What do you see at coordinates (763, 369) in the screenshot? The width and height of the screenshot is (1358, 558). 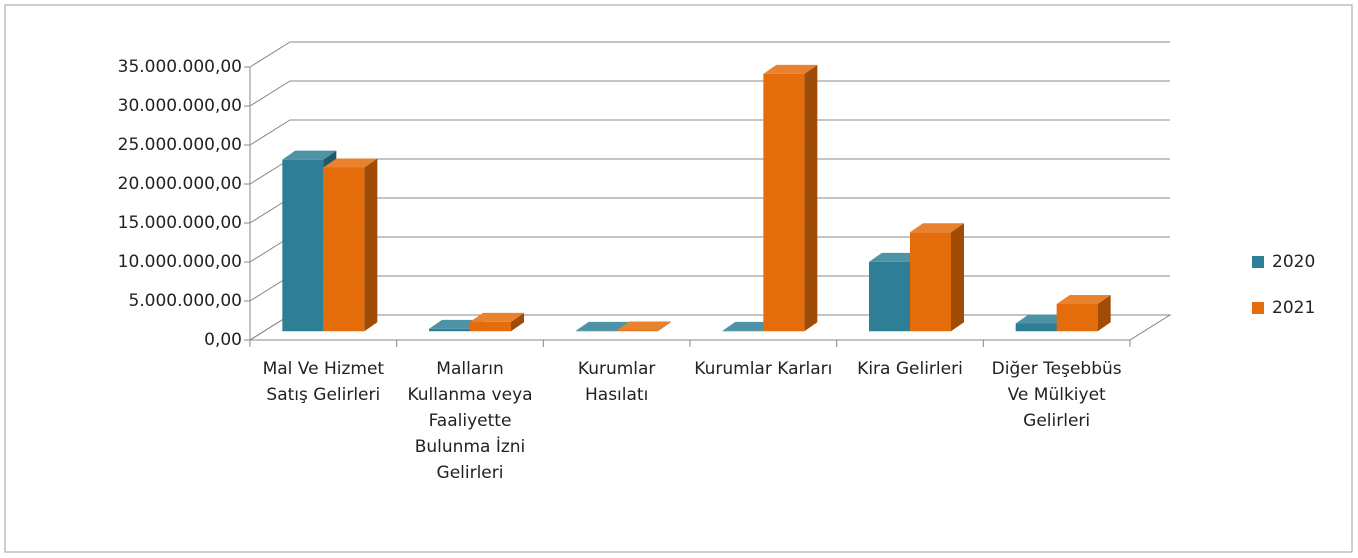 I see `x-tick-label: Kurumlar Karları` at bounding box center [763, 369].